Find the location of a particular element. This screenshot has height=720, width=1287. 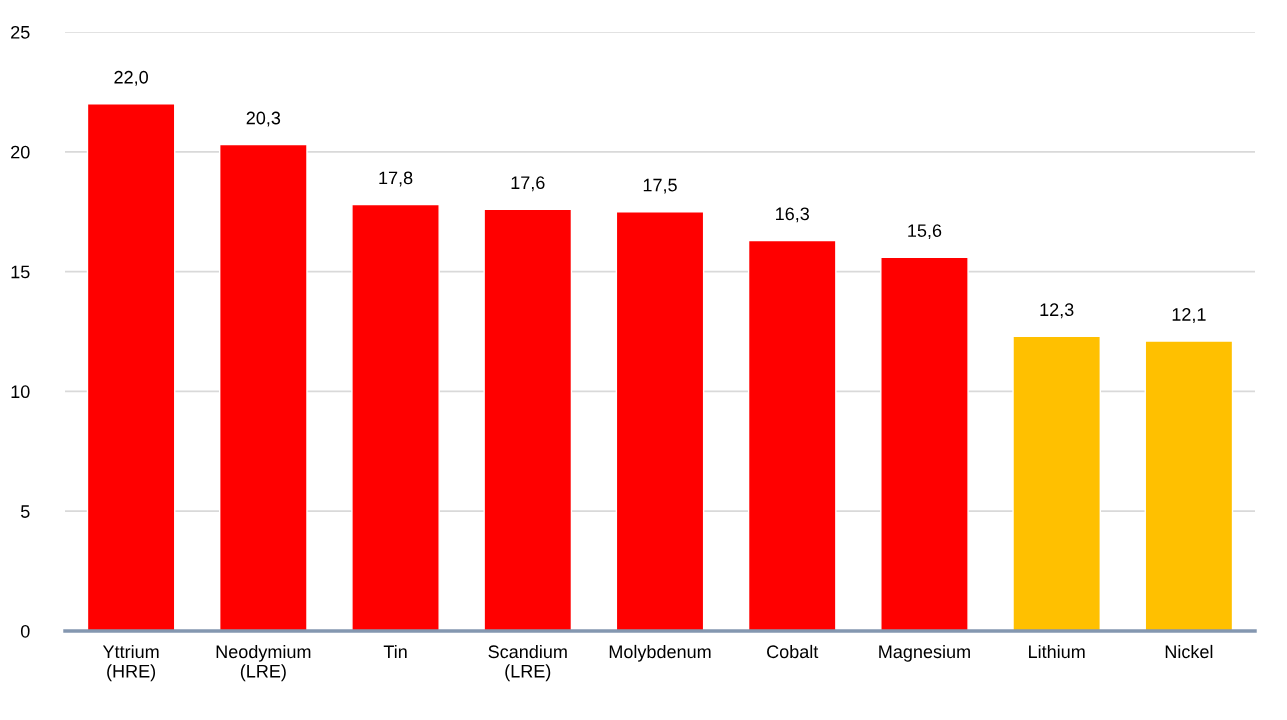

data-label: 22,0 is located at coordinates (131, 78).